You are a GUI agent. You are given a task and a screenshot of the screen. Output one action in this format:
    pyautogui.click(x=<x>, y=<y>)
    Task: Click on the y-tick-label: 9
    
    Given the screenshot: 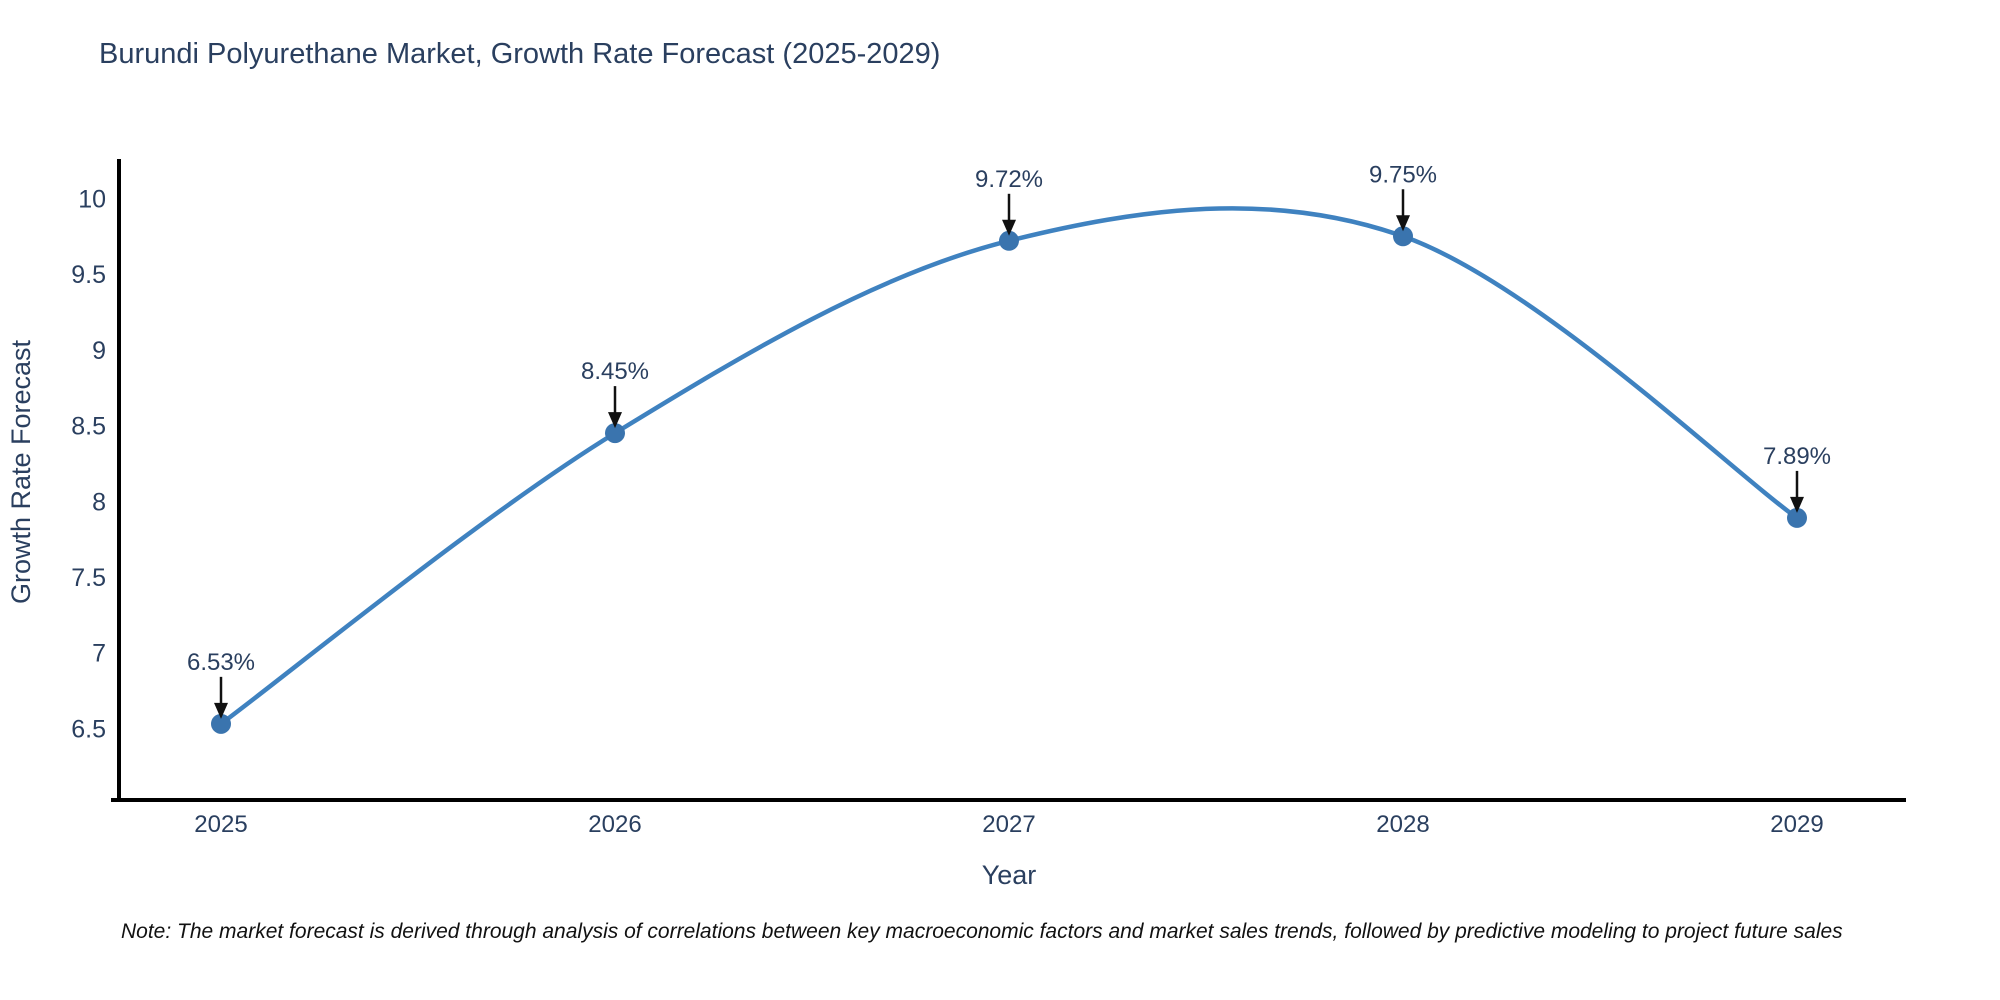 What is the action you would take?
    pyautogui.click(x=99, y=351)
    